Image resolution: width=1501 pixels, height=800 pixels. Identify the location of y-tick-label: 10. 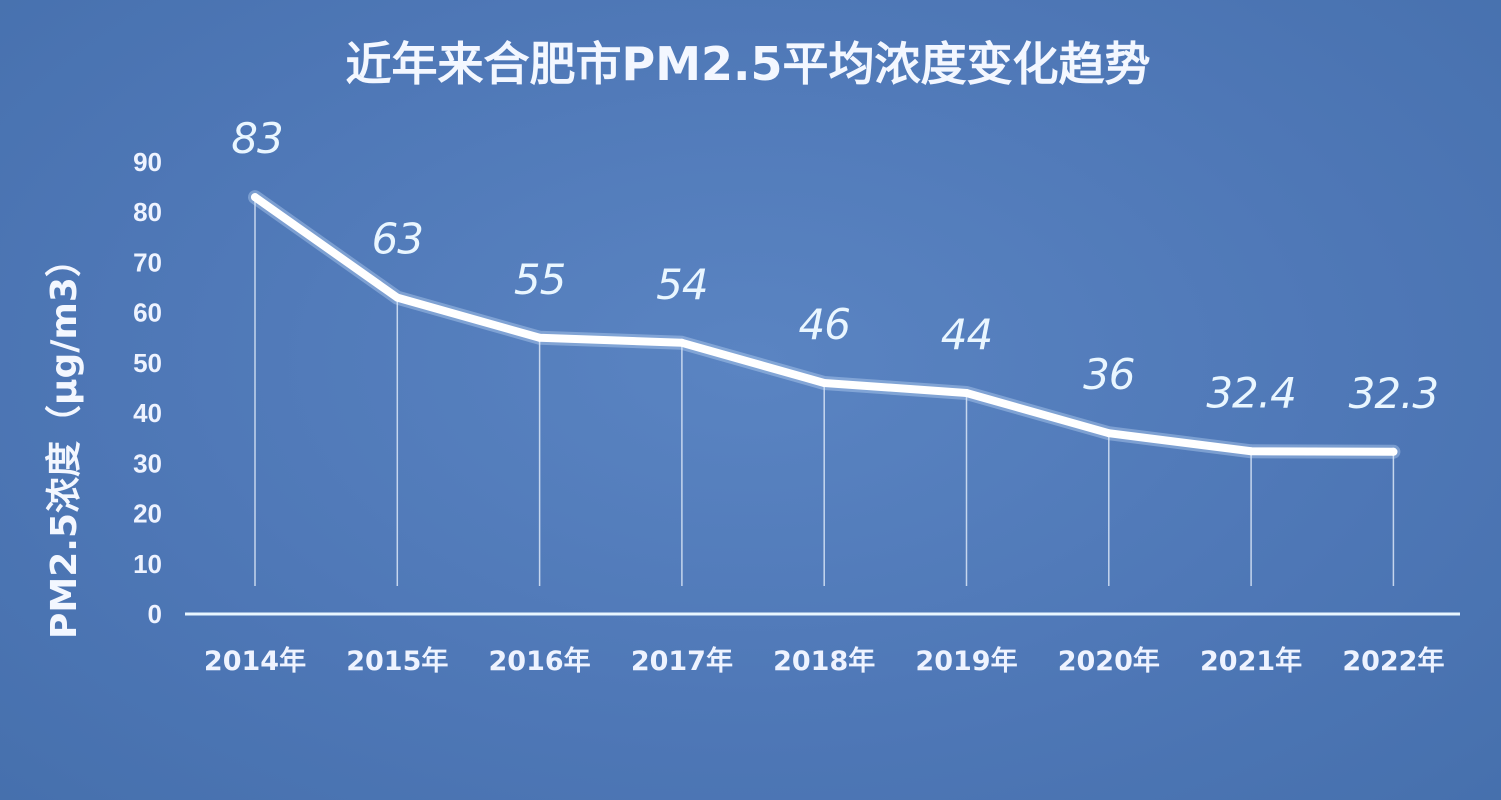
(147, 564).